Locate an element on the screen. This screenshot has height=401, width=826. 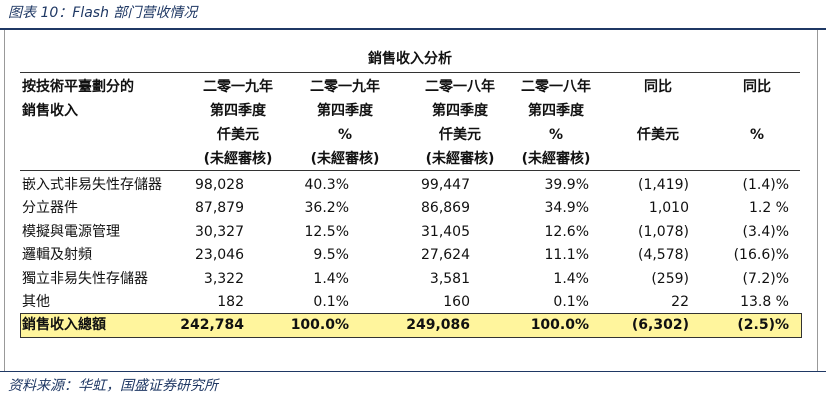
row-label: 獨立非易失性存儲器 is located at coordinates (85, 278).